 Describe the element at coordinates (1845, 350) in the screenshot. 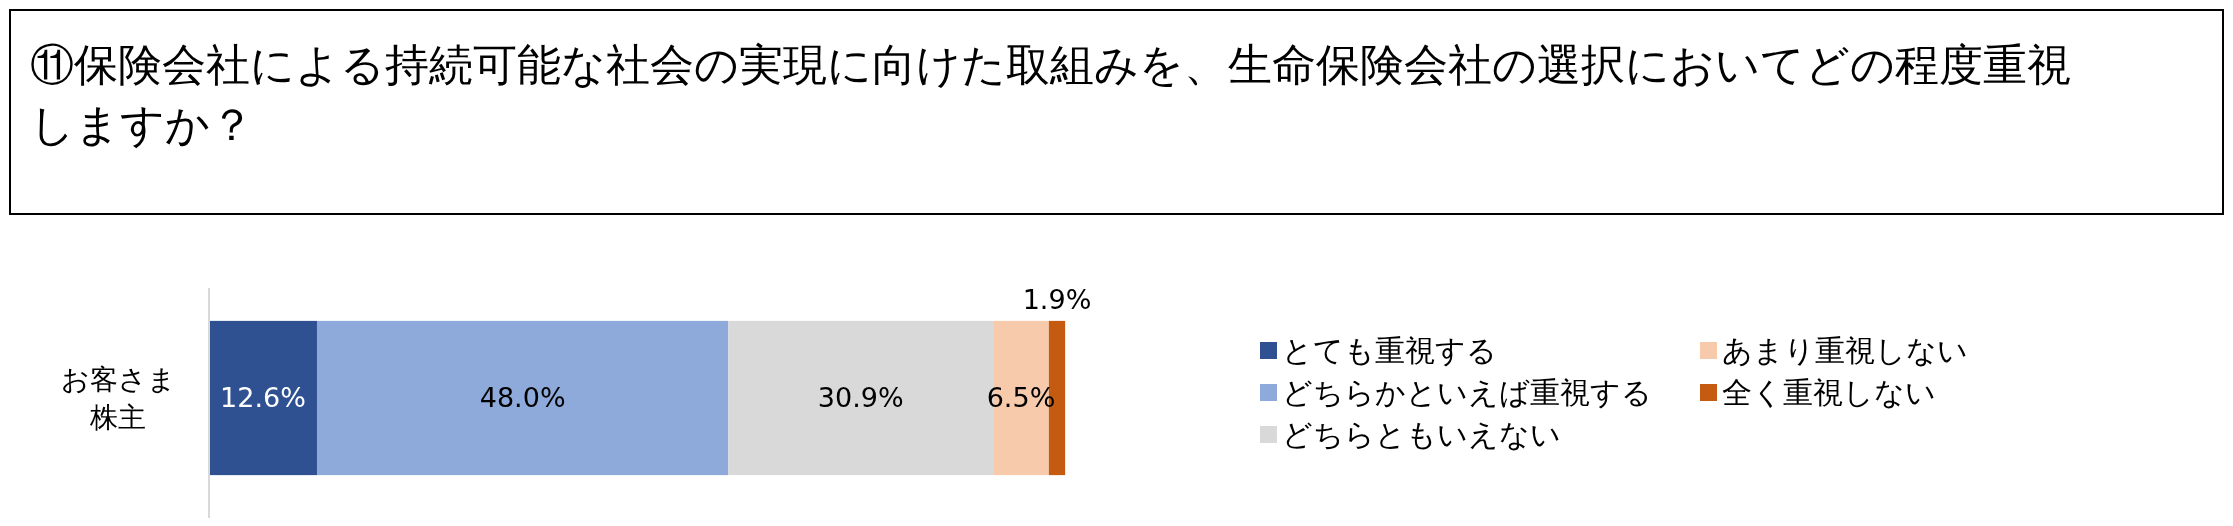

I see `legend-label: あまり重視しない` at that location.